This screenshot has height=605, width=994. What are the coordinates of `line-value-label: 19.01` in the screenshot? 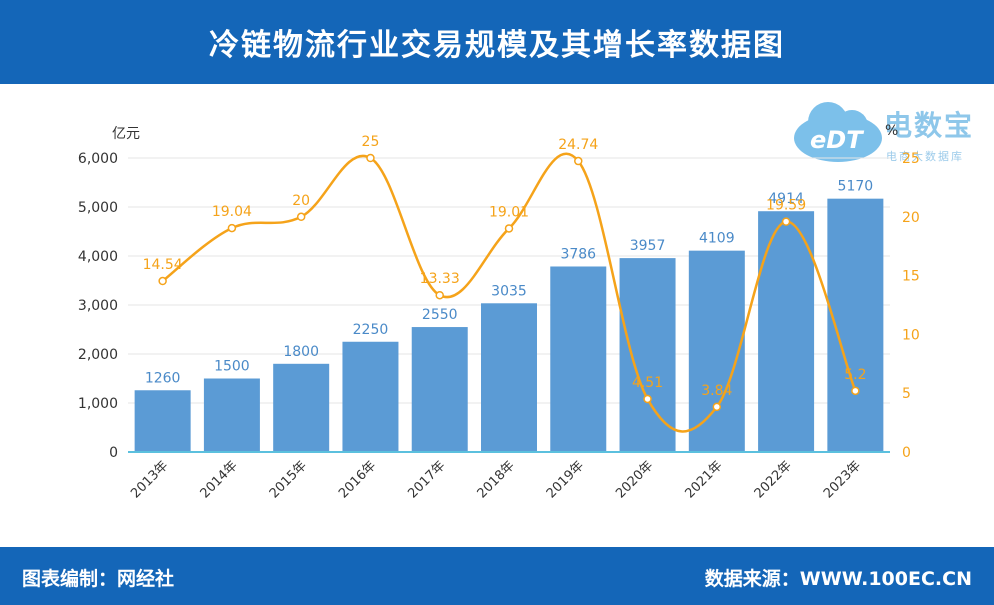 It's located at (509, 212).